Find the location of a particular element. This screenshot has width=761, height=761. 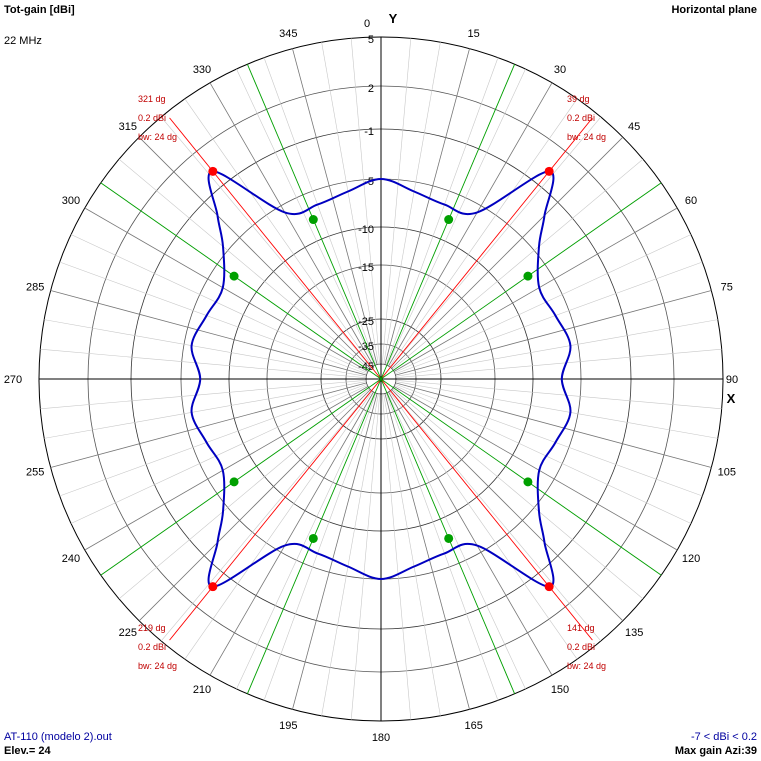

angle-tick-label: 255 is located at coordinates (35, 473).